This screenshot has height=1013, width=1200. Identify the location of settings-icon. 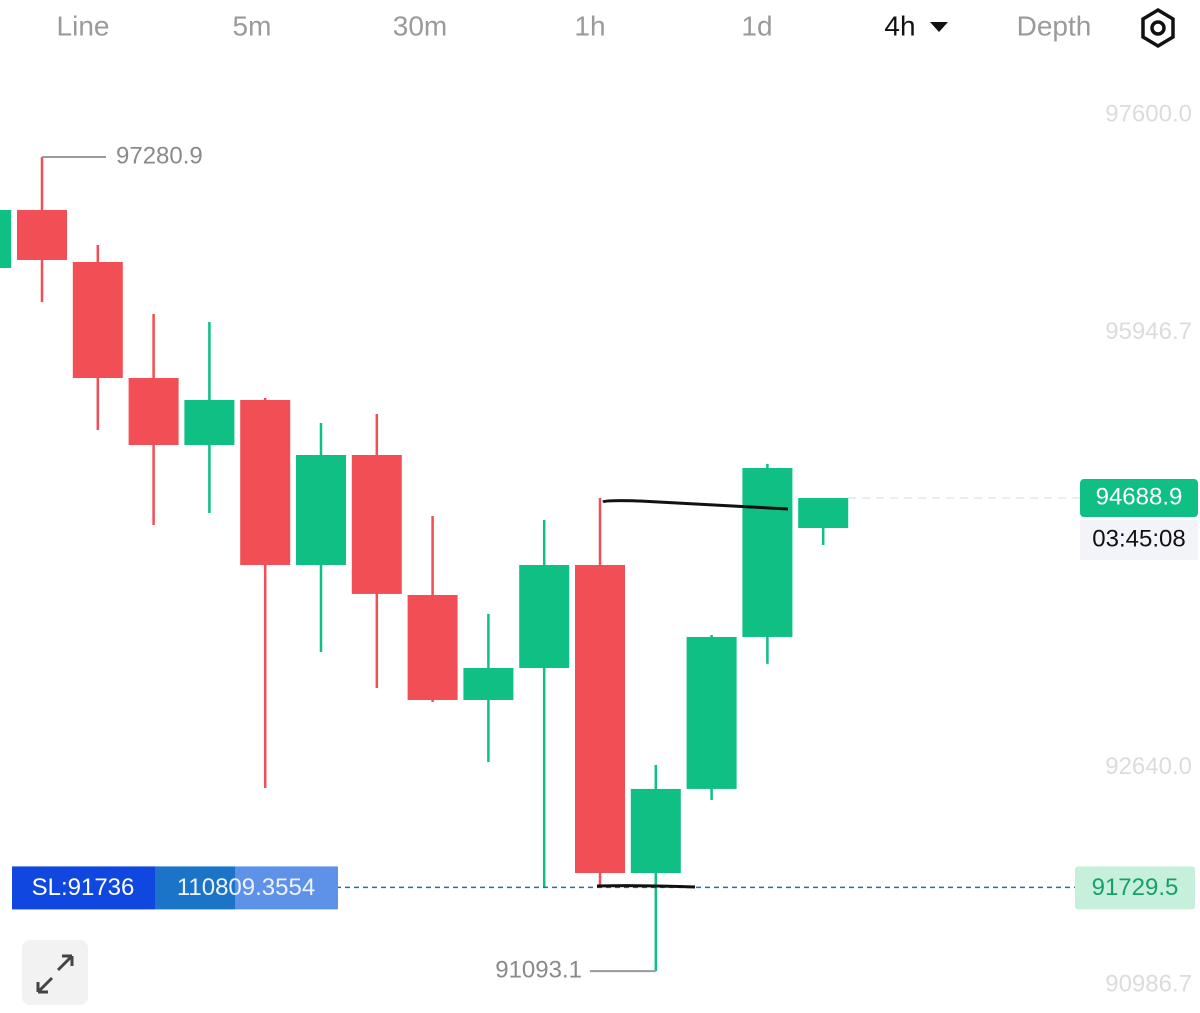
(1158, 28).